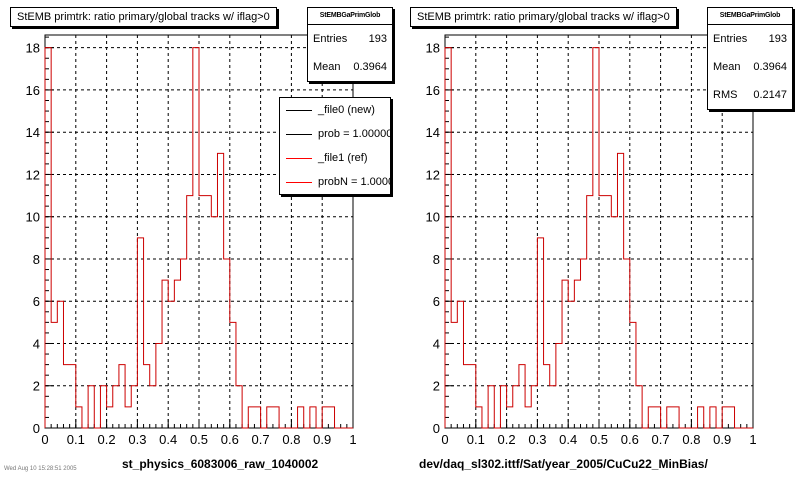 The height and width of the screenshot is (480, 800). Describe the element at coordinates (346, 110) in the screenshot. I see `legend-label: _file0 (new)` at that location.